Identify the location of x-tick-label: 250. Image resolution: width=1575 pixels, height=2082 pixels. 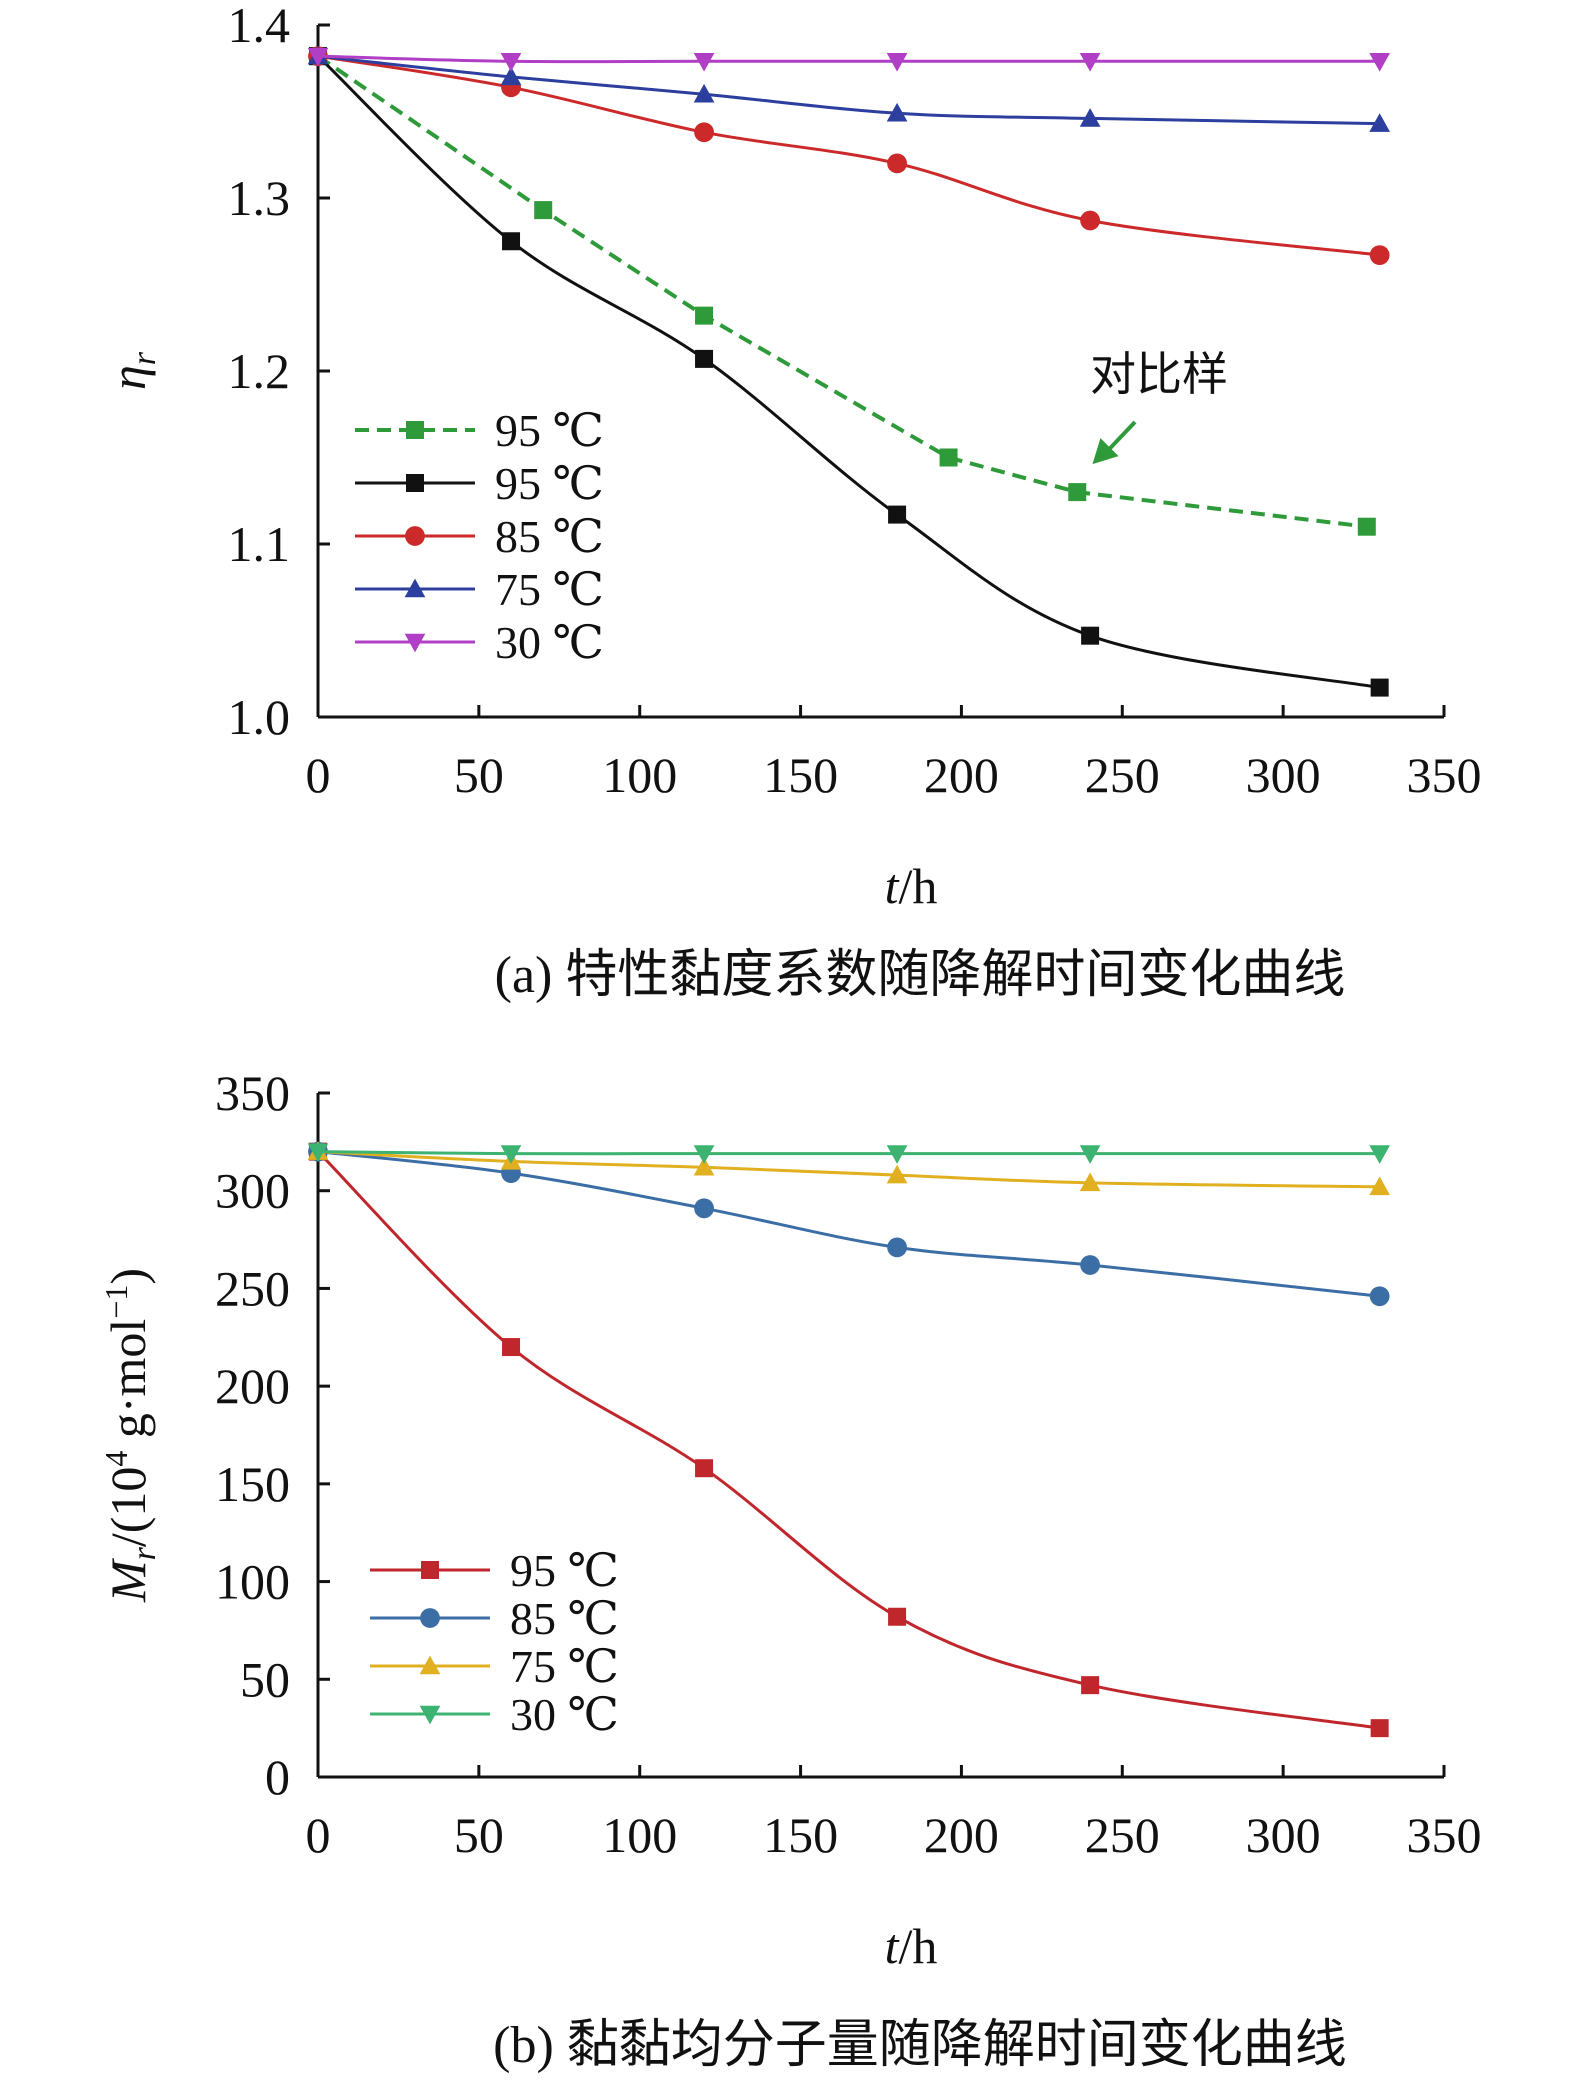
(1122, 775).